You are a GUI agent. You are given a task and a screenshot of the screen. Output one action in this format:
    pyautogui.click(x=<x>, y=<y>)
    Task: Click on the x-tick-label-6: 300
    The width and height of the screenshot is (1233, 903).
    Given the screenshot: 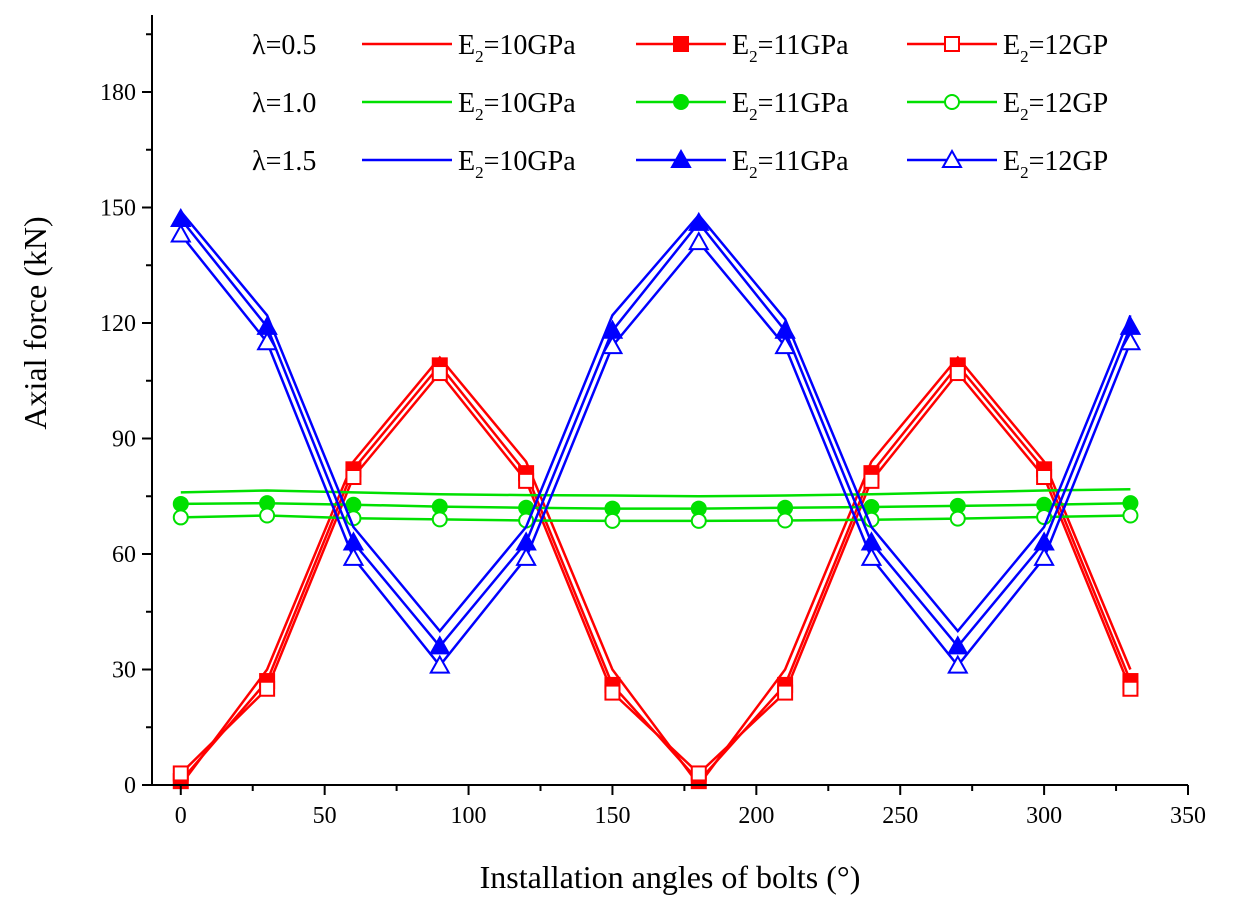 What is the action you would take?
    pyautogui.click(x=1044, y=816)
    